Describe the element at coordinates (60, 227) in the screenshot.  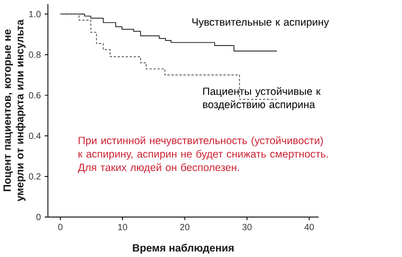
I see `x-tick-label: 0` at that location.